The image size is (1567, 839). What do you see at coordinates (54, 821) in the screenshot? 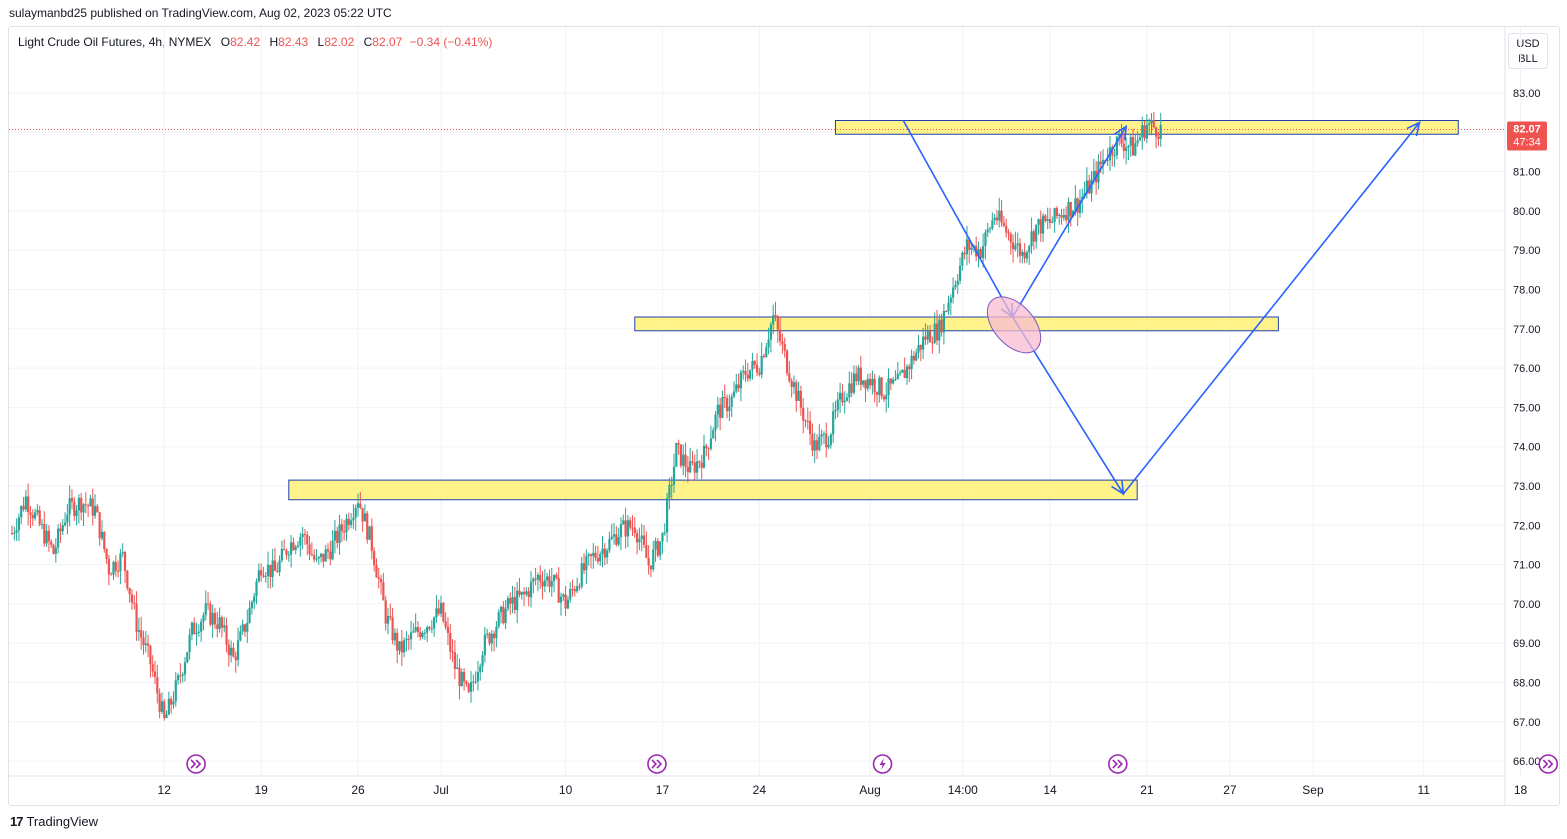
I see `footer-brand: 17 TradingView` at bounding box center [54, 821].